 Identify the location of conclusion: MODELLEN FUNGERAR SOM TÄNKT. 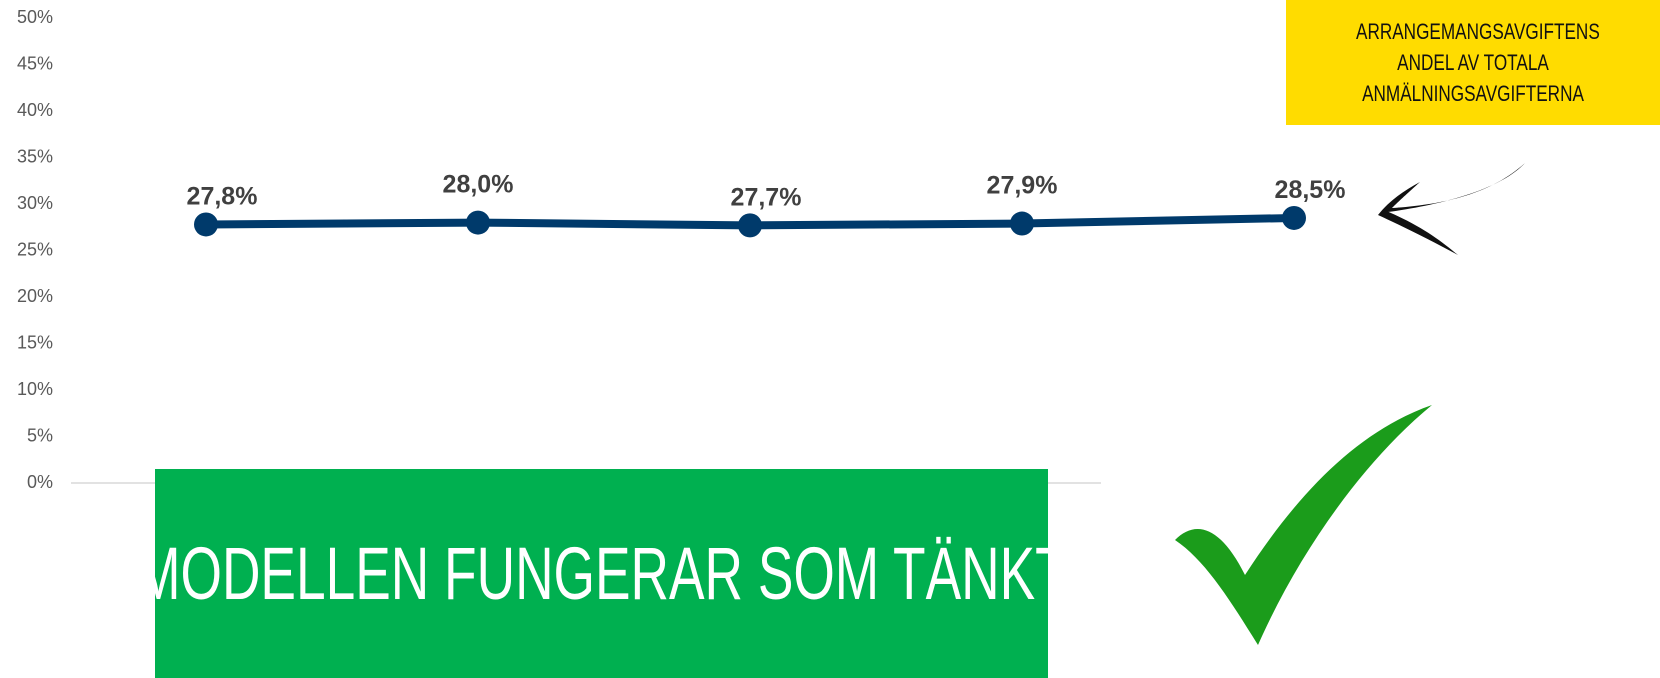
(601, 573).